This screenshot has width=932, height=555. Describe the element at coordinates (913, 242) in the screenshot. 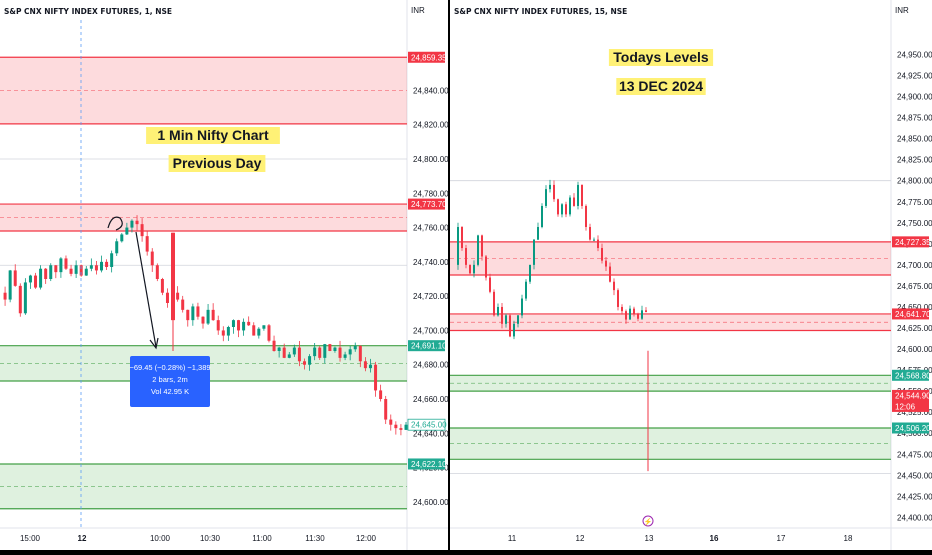

I see `price-label-text: 24,727.35` at that location.